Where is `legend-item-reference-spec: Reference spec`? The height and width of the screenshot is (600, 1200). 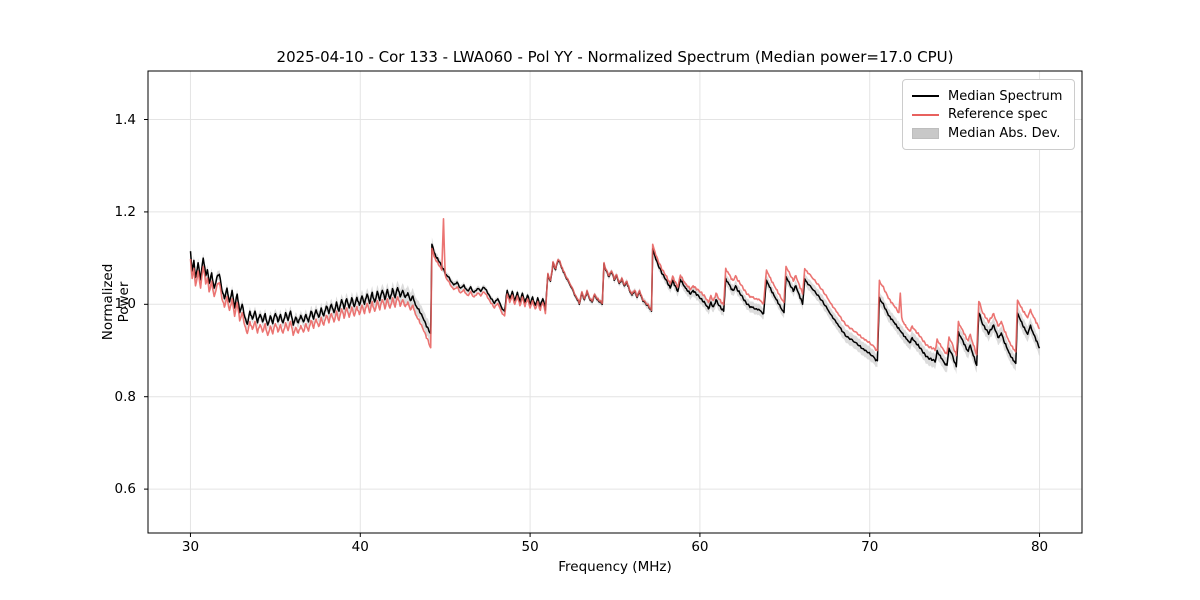 legend-item-reference-spec: Reference spec is located at coordinates (988, 115).